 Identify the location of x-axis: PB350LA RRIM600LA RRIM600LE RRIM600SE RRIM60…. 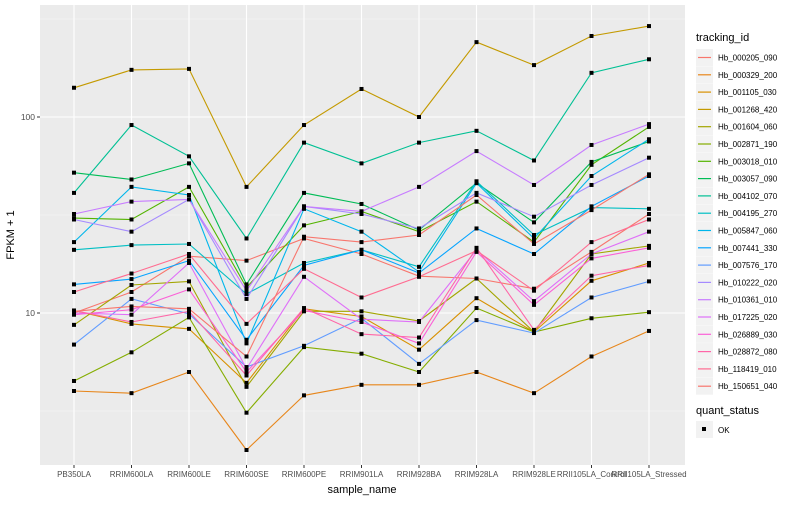
(372, 472).